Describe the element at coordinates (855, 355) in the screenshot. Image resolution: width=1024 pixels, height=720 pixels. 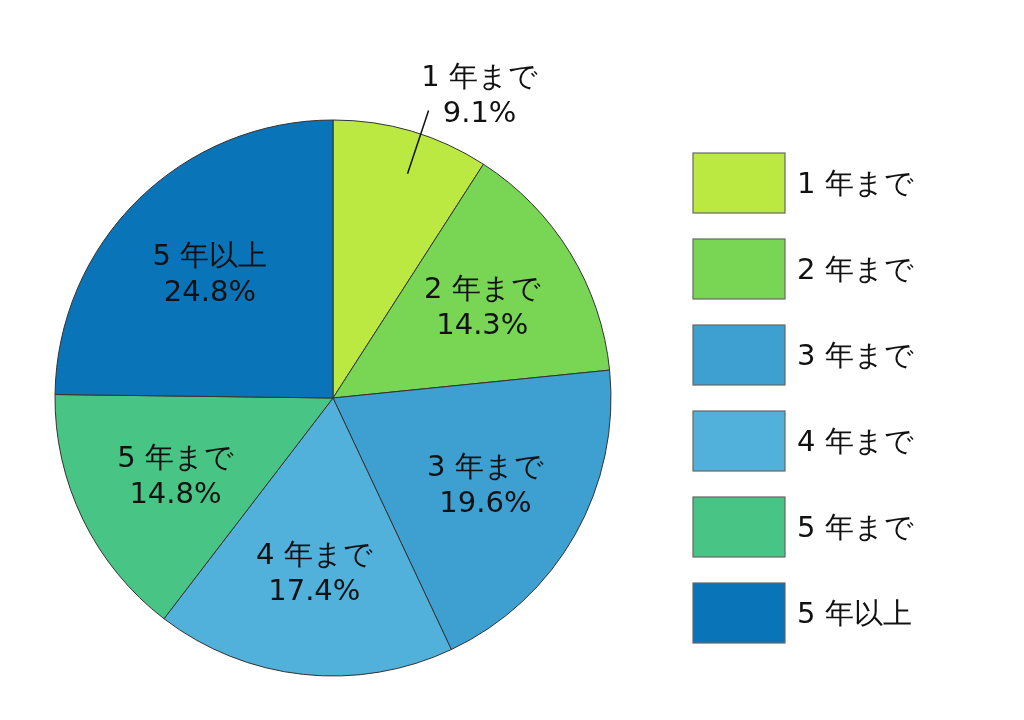
I see `legend-label: 3 年まで` at that location.